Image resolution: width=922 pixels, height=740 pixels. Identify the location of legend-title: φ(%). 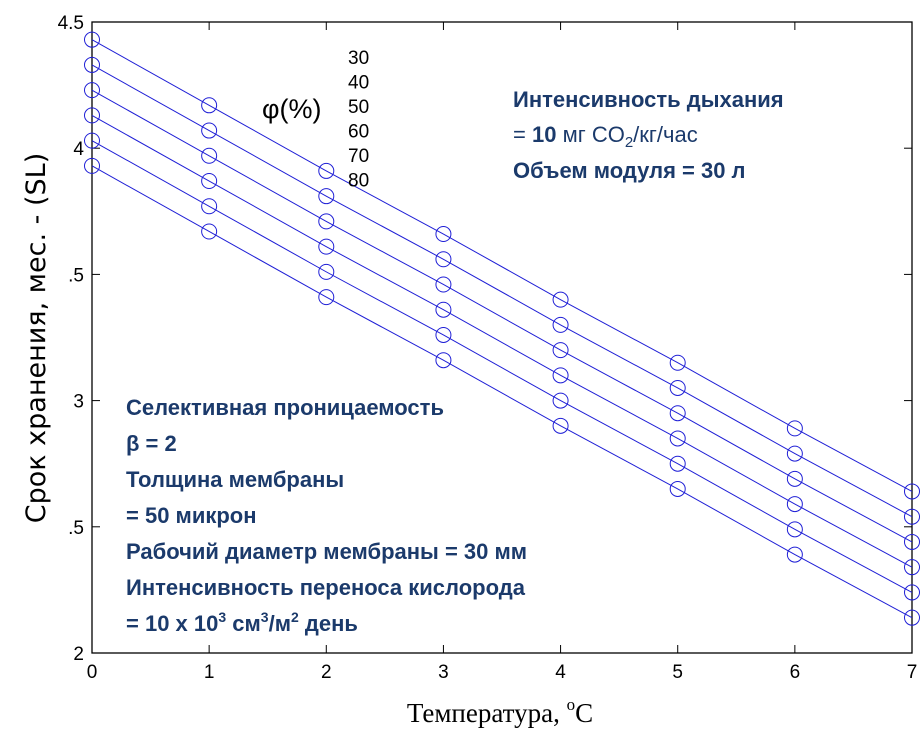
(292, 109).